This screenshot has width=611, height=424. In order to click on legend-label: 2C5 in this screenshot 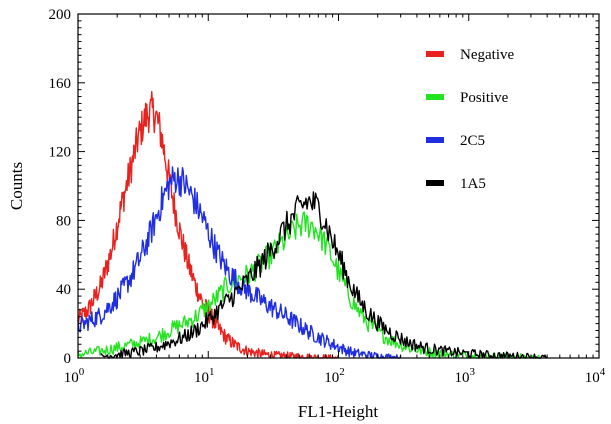, I will do `click(472, 141)`.